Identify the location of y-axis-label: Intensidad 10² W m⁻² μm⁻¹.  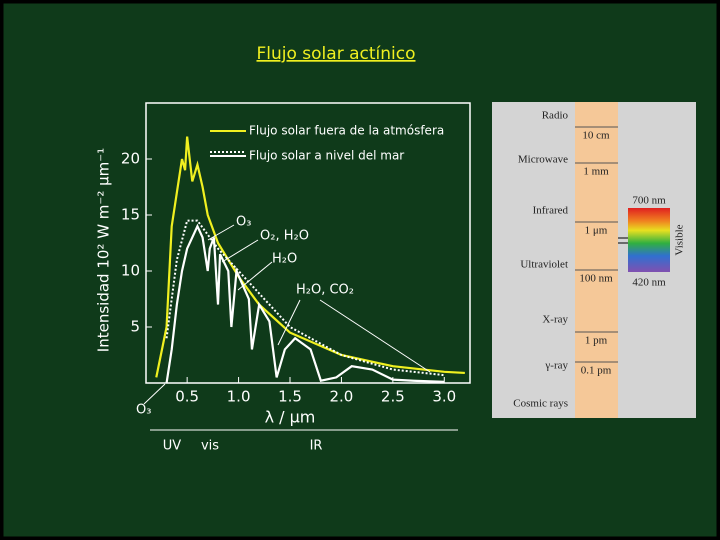
(104, 250).